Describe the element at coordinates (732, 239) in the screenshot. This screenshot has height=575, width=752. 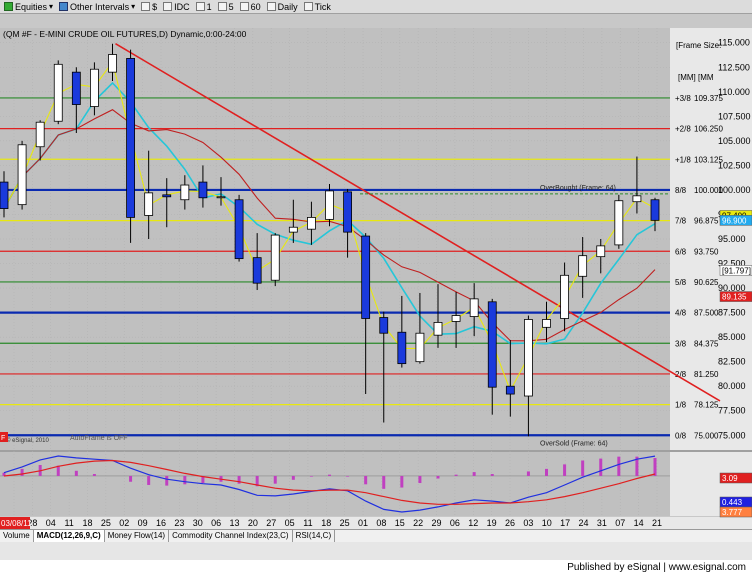
I see `y-tick-label: 95.000` at that location.